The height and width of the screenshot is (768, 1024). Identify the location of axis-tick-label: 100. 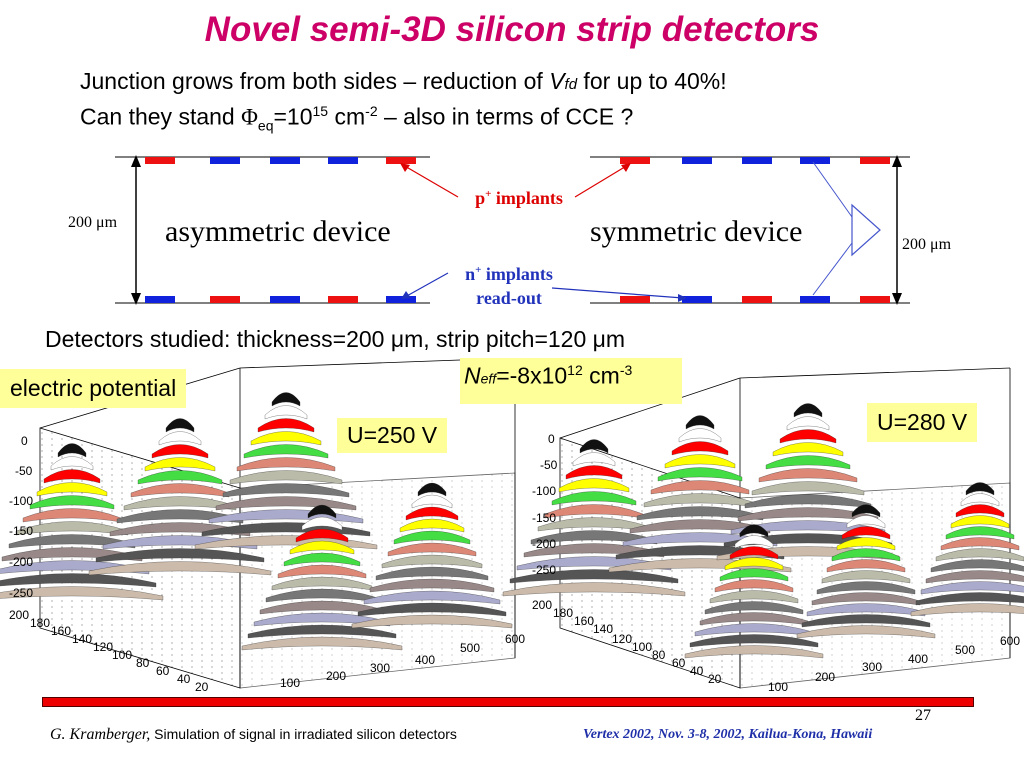
(122, 655).